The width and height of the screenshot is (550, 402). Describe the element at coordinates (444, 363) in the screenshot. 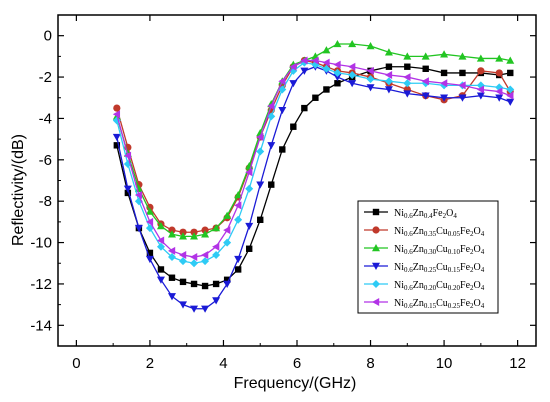

I see `x-tick-label: 10` at that location.